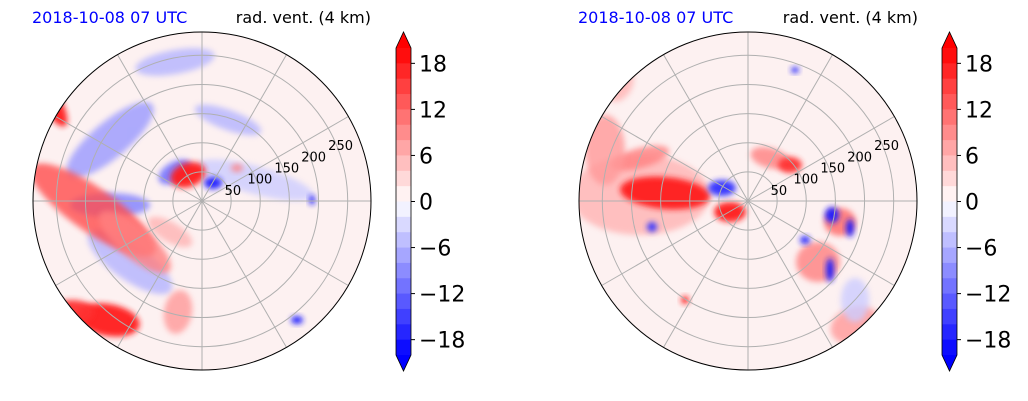 The image size is (1028, 401). I want to click on left-colorbar-outline, so click(403, 201).